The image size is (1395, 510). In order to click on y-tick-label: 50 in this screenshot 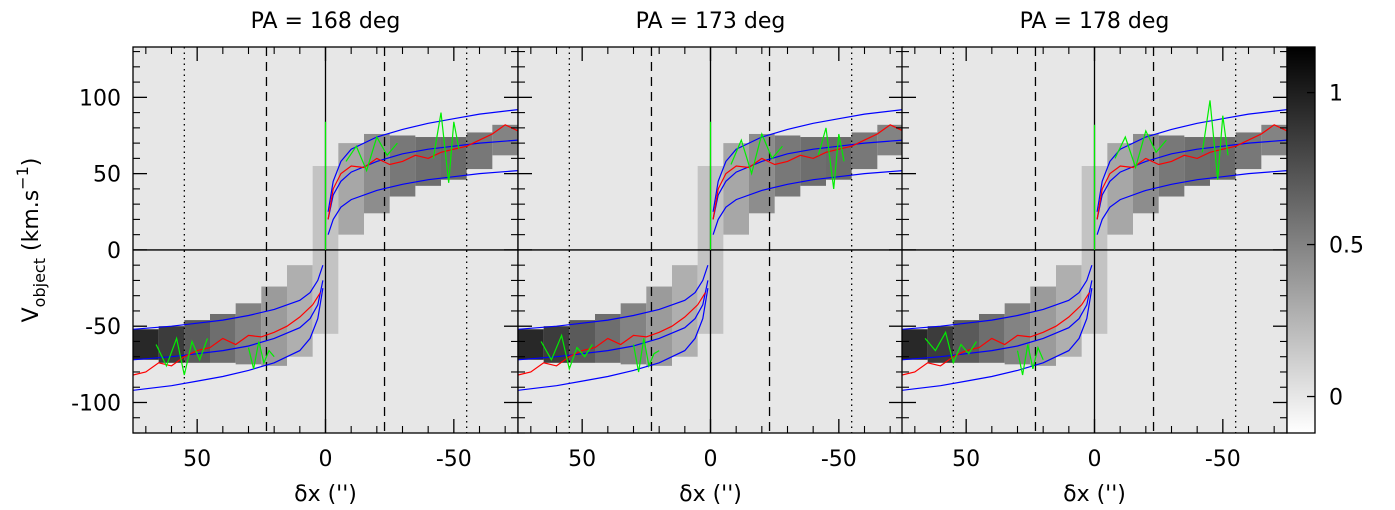, I will do `click(107, 175)`.